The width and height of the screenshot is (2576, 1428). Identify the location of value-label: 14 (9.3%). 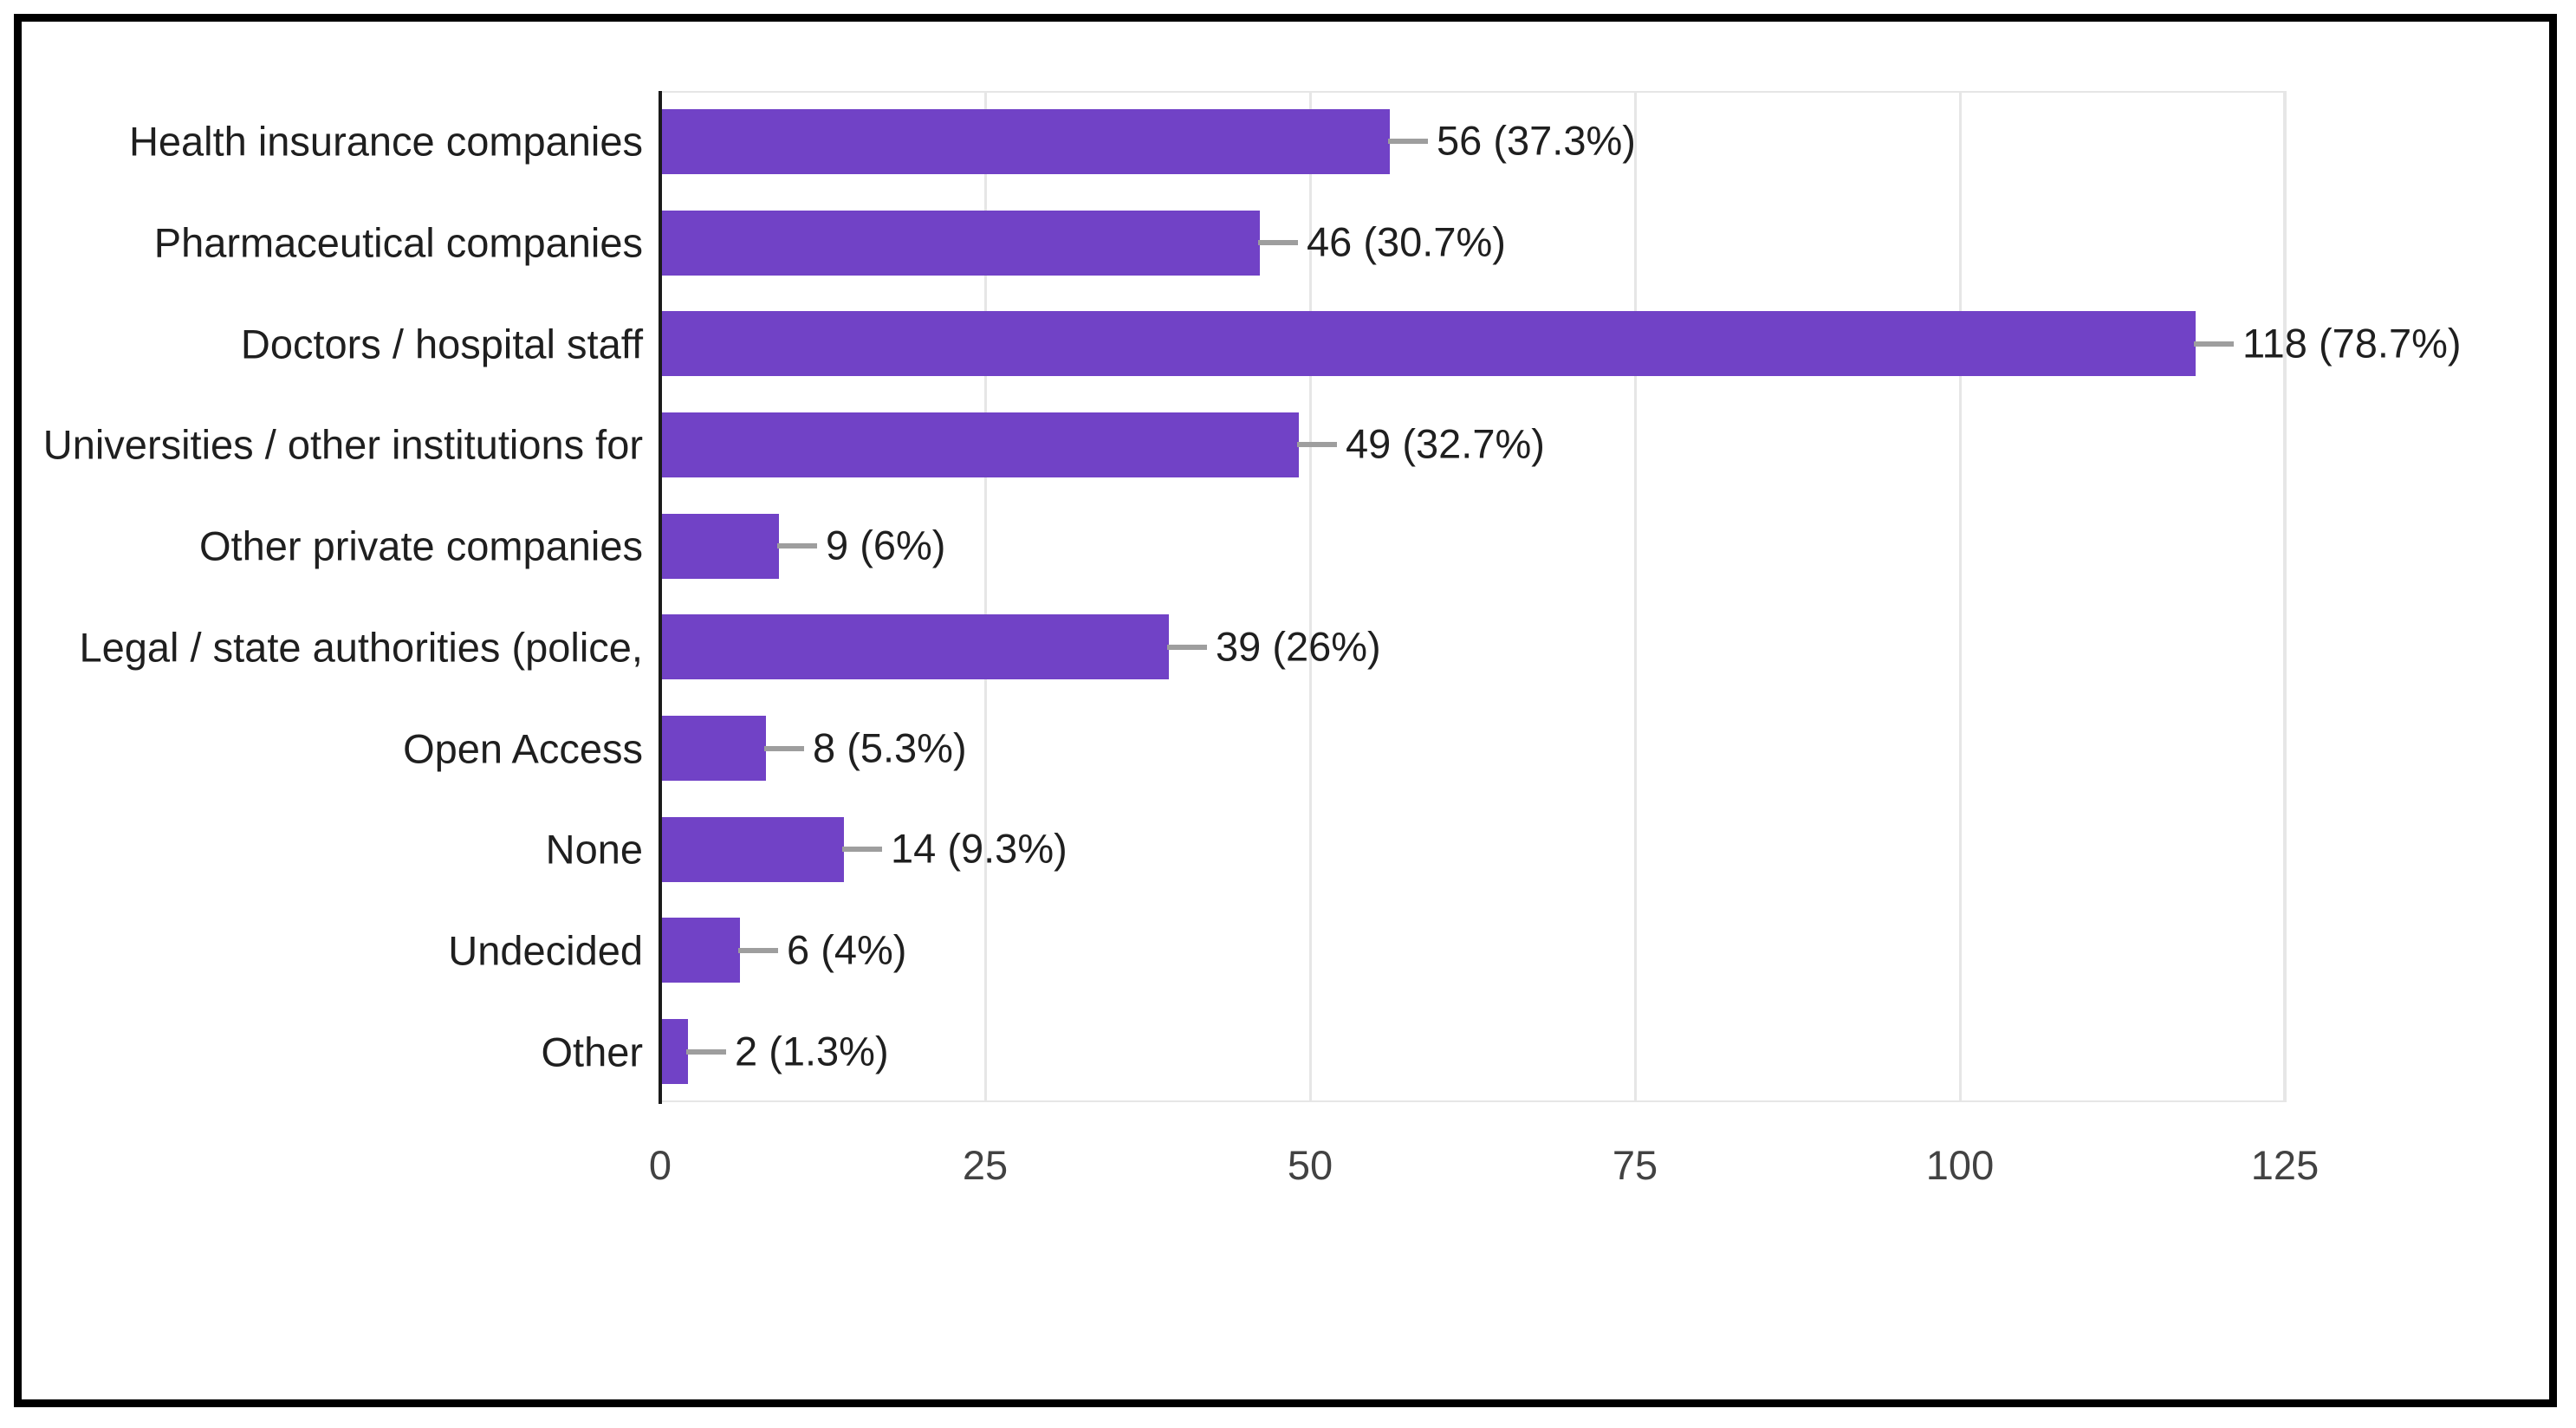
(979, 848).